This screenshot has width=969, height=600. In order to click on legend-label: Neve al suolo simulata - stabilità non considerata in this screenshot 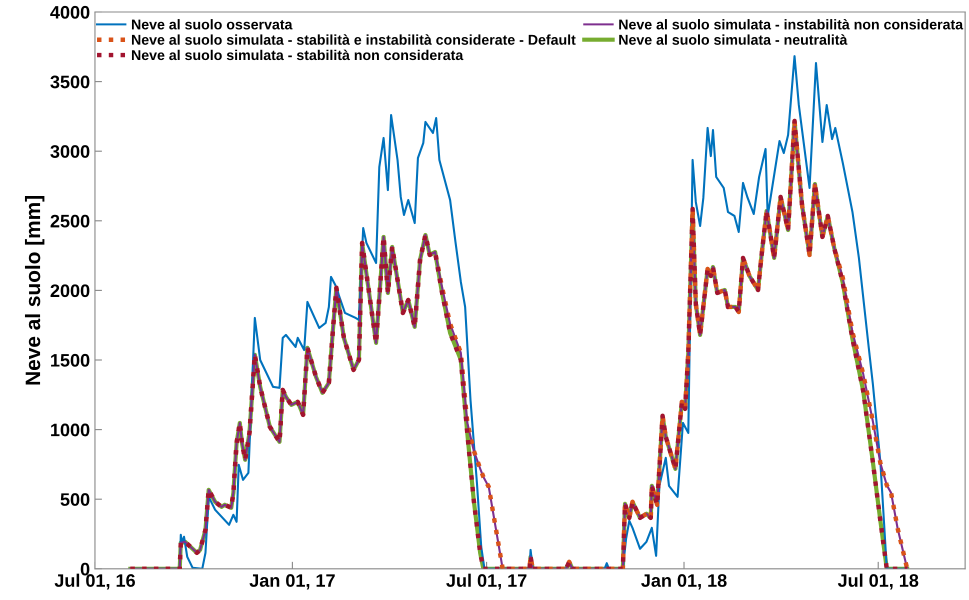, I will do `click(298, 55)`.